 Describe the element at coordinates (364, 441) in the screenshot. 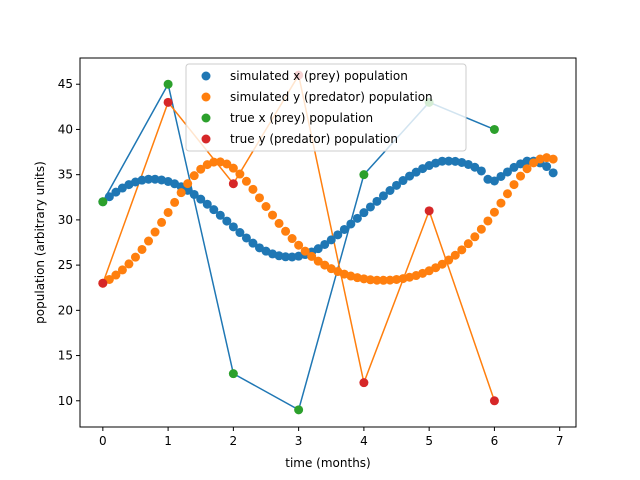

I see `x-tick-label: 4` at that location.